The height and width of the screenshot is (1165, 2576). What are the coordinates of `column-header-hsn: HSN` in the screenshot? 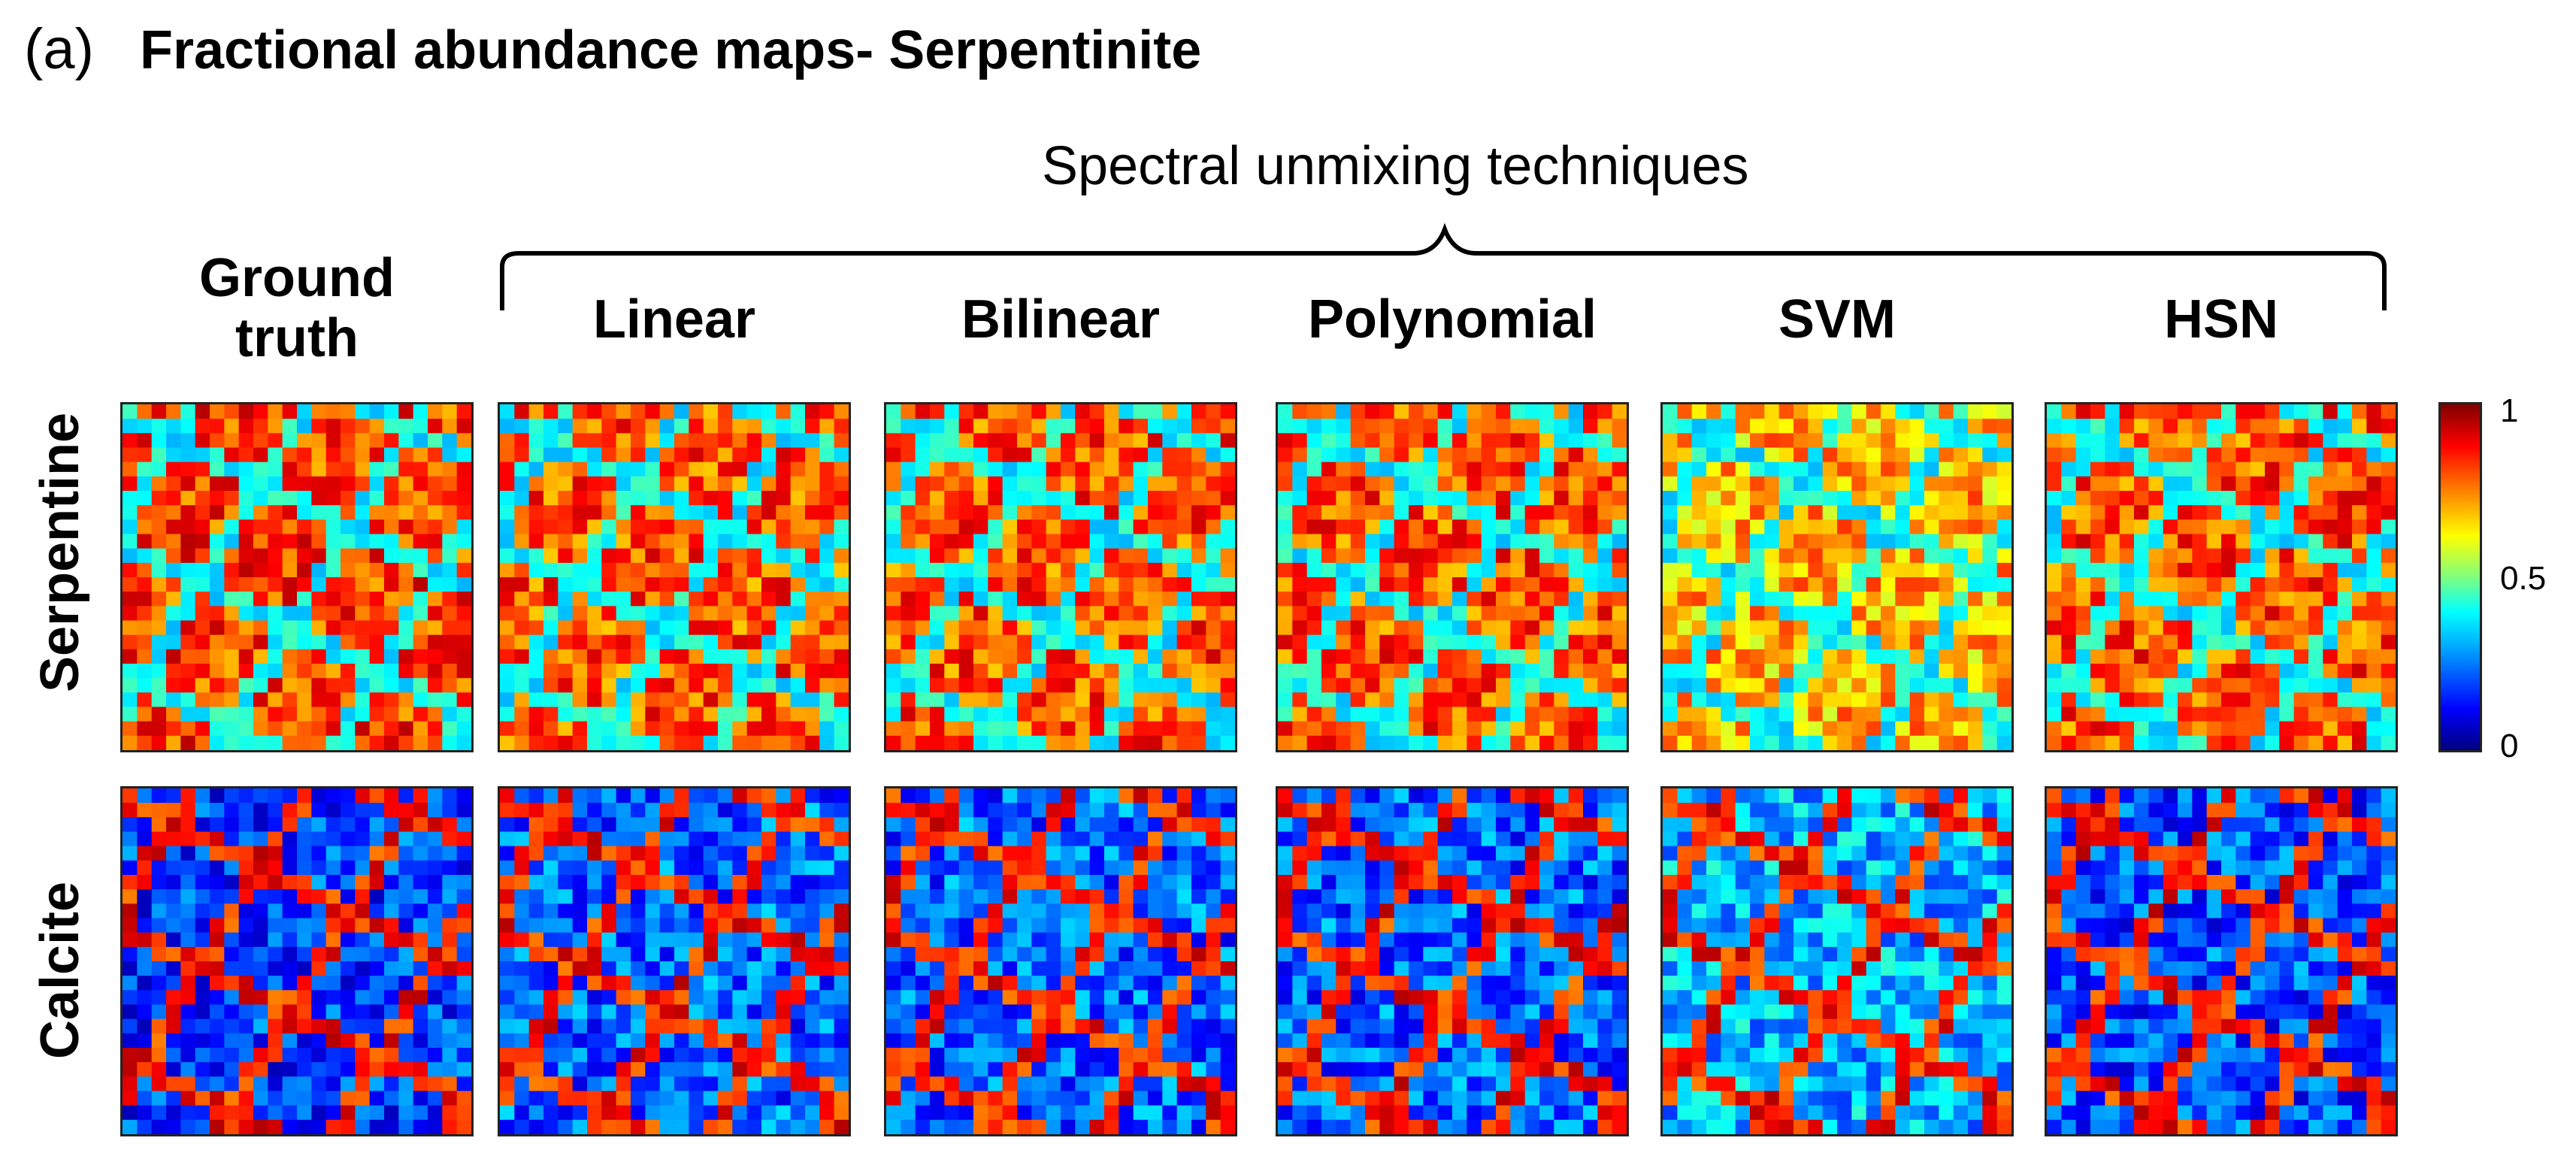 It's located at (2220, 319).